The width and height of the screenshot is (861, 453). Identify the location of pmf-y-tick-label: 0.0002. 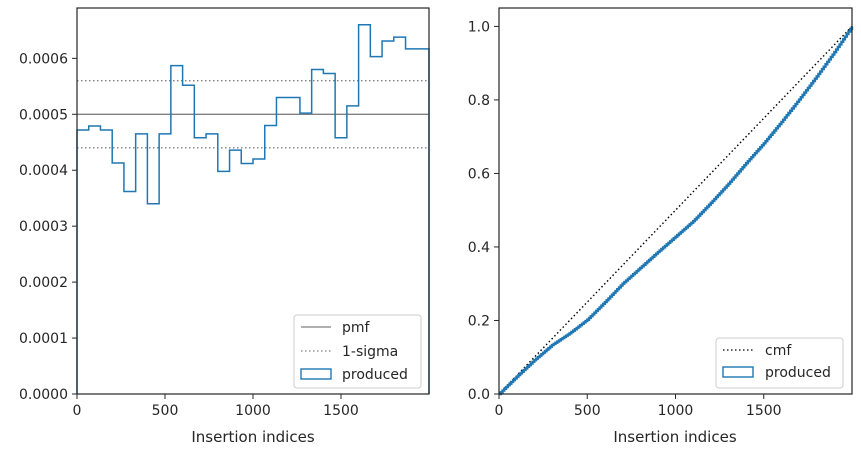
(43, 283).